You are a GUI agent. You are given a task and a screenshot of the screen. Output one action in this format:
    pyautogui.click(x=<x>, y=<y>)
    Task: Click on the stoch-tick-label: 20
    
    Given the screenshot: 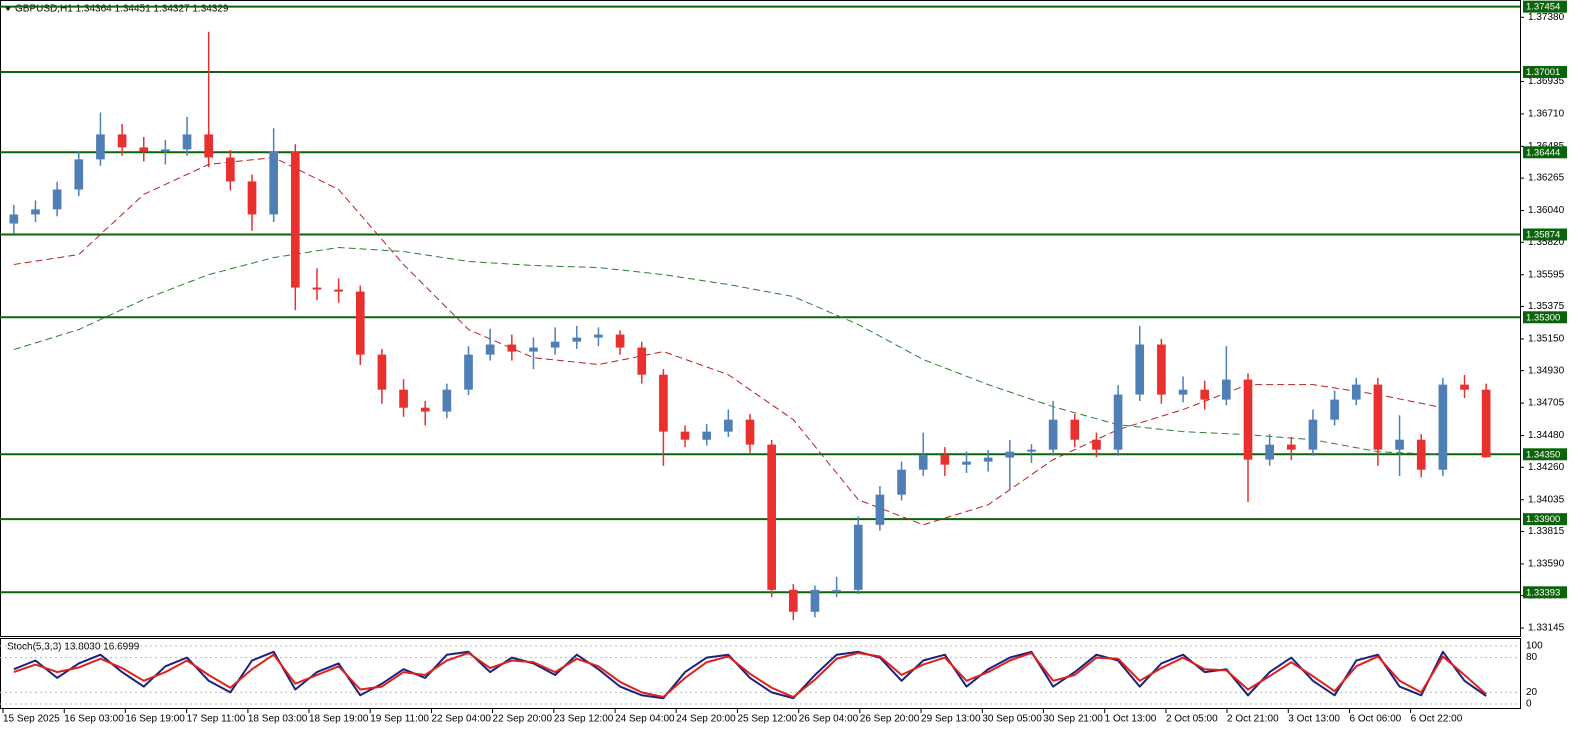 What is the action you would take?
    pyautogui.click(x=1532, y=692)
    